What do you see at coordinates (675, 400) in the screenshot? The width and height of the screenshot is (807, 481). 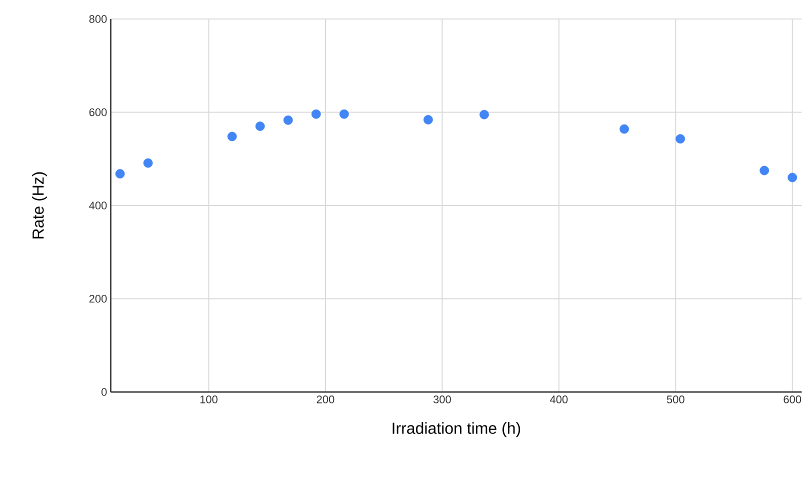 I see `x-tick-label: 500` at bounding box center [675, 400].